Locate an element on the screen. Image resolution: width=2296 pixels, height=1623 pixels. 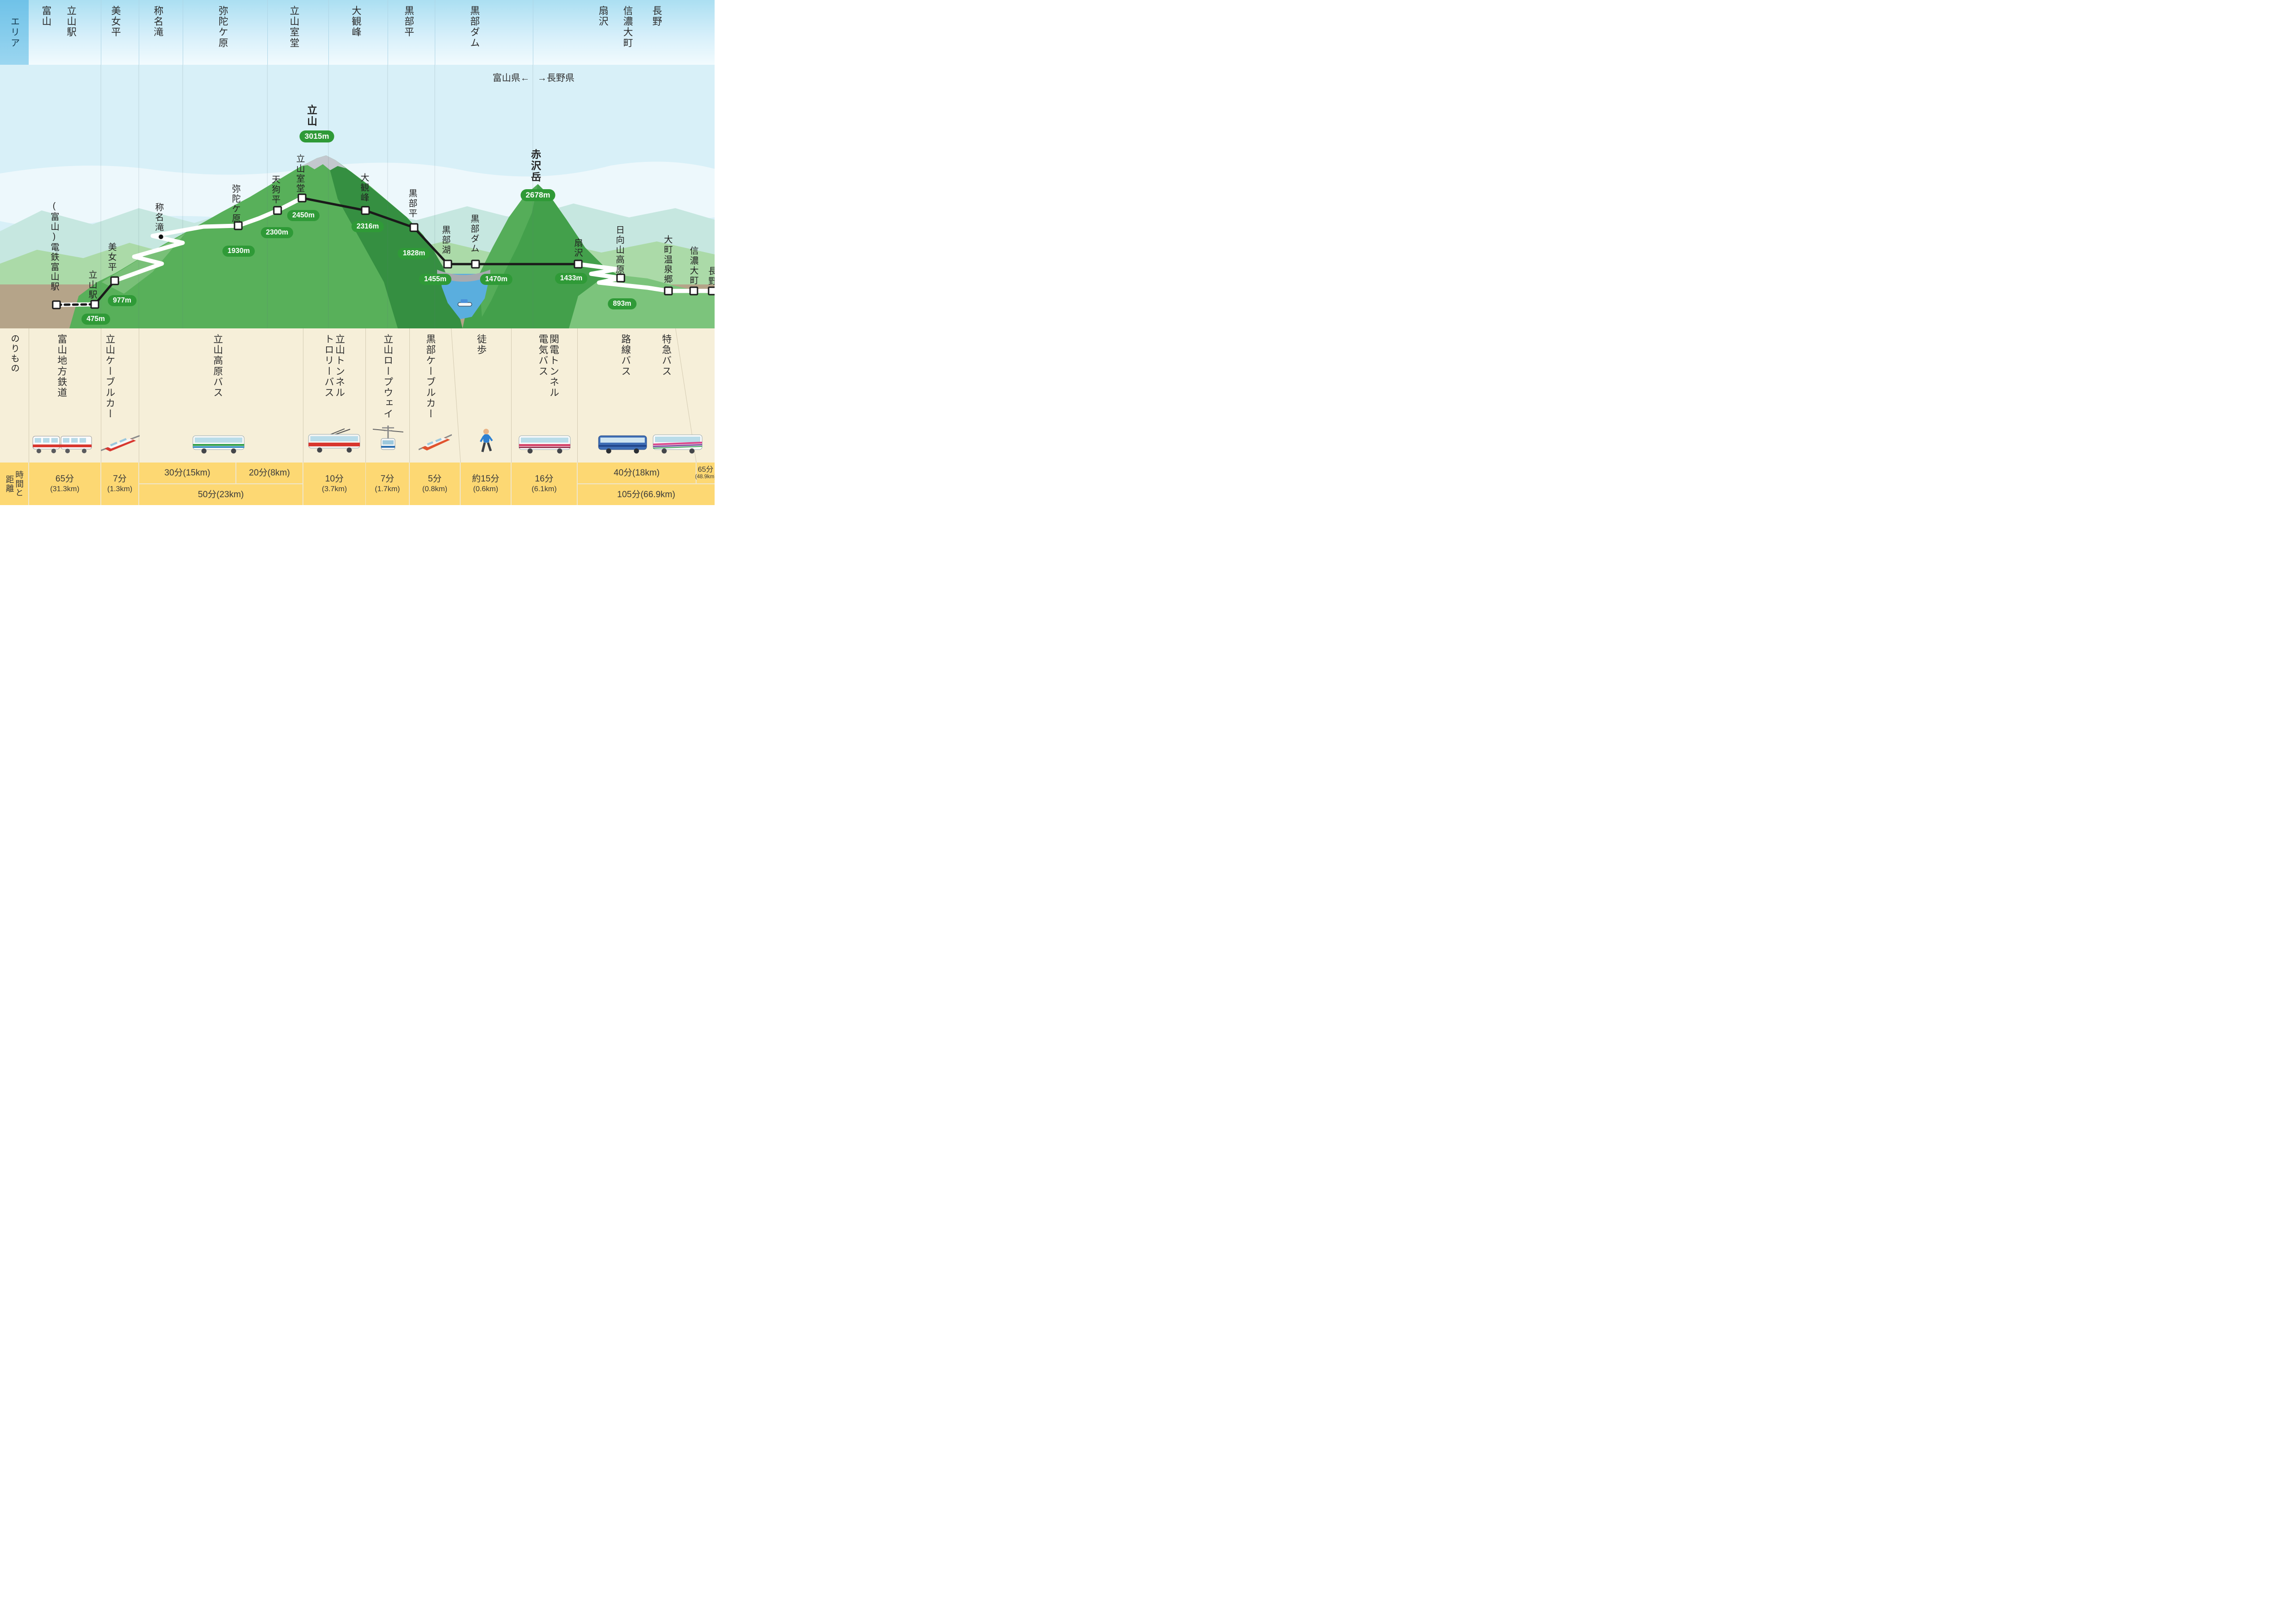
right-foothills is located at coordinates (642, 301).